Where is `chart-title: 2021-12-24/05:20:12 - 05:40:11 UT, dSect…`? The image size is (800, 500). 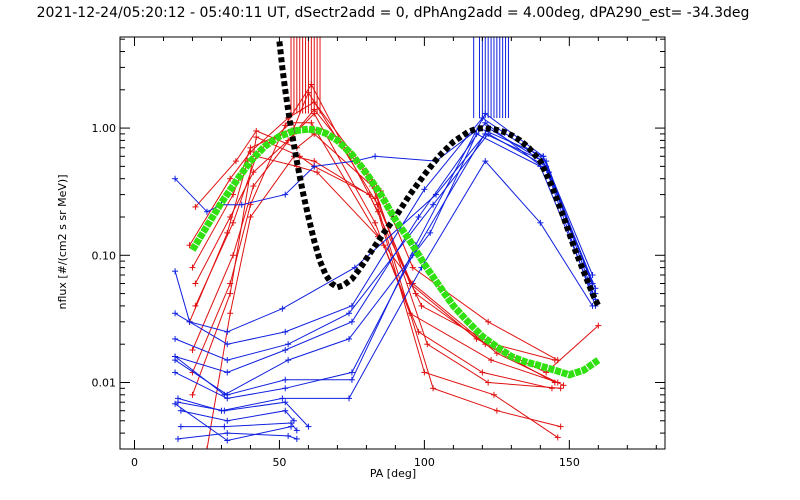
chart-title: 2021-12-24/05:20:12 - 05:40:11 UT, dSect… is located at coordinates (393, 13).